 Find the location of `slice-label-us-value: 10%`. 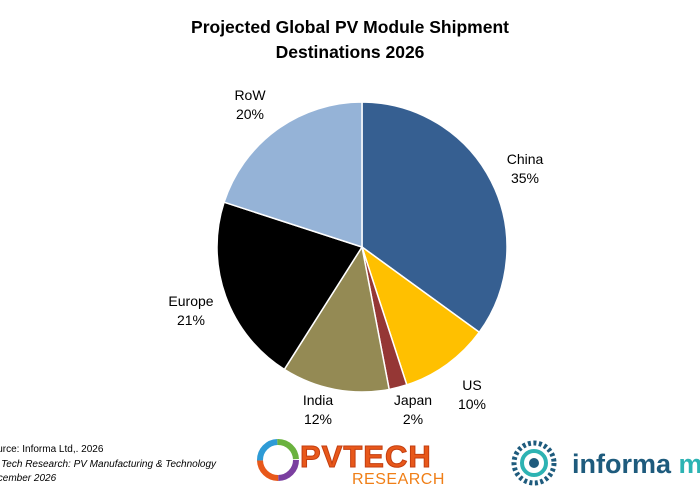

slice-label-us-value: 10% is located at coordinates (472, 404).